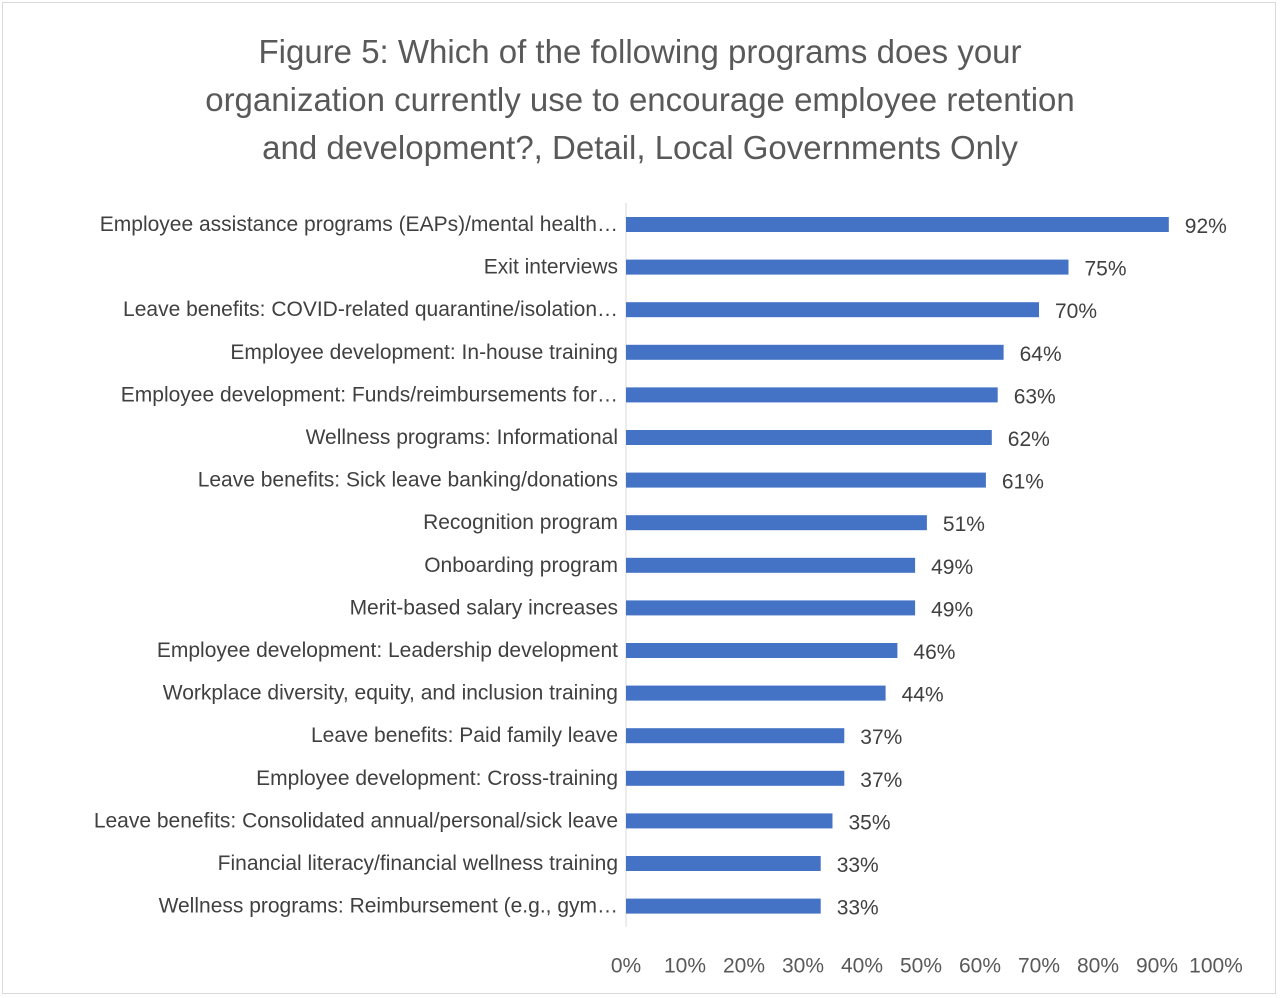  What do you see at coordinates (980, 966) in the screenshot?
I see `x-tick-label: 60%` at bounding box center [980, 966].